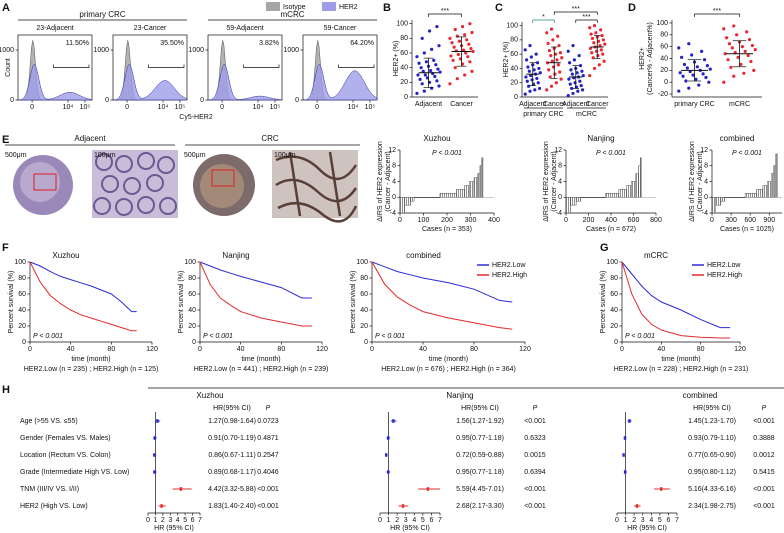 This screenshot has height=533, width=784. What do you see at coordinates (611, 153) in the screenshot?
I see `annotation: P < 0.001` at bounding box center [611, 153].